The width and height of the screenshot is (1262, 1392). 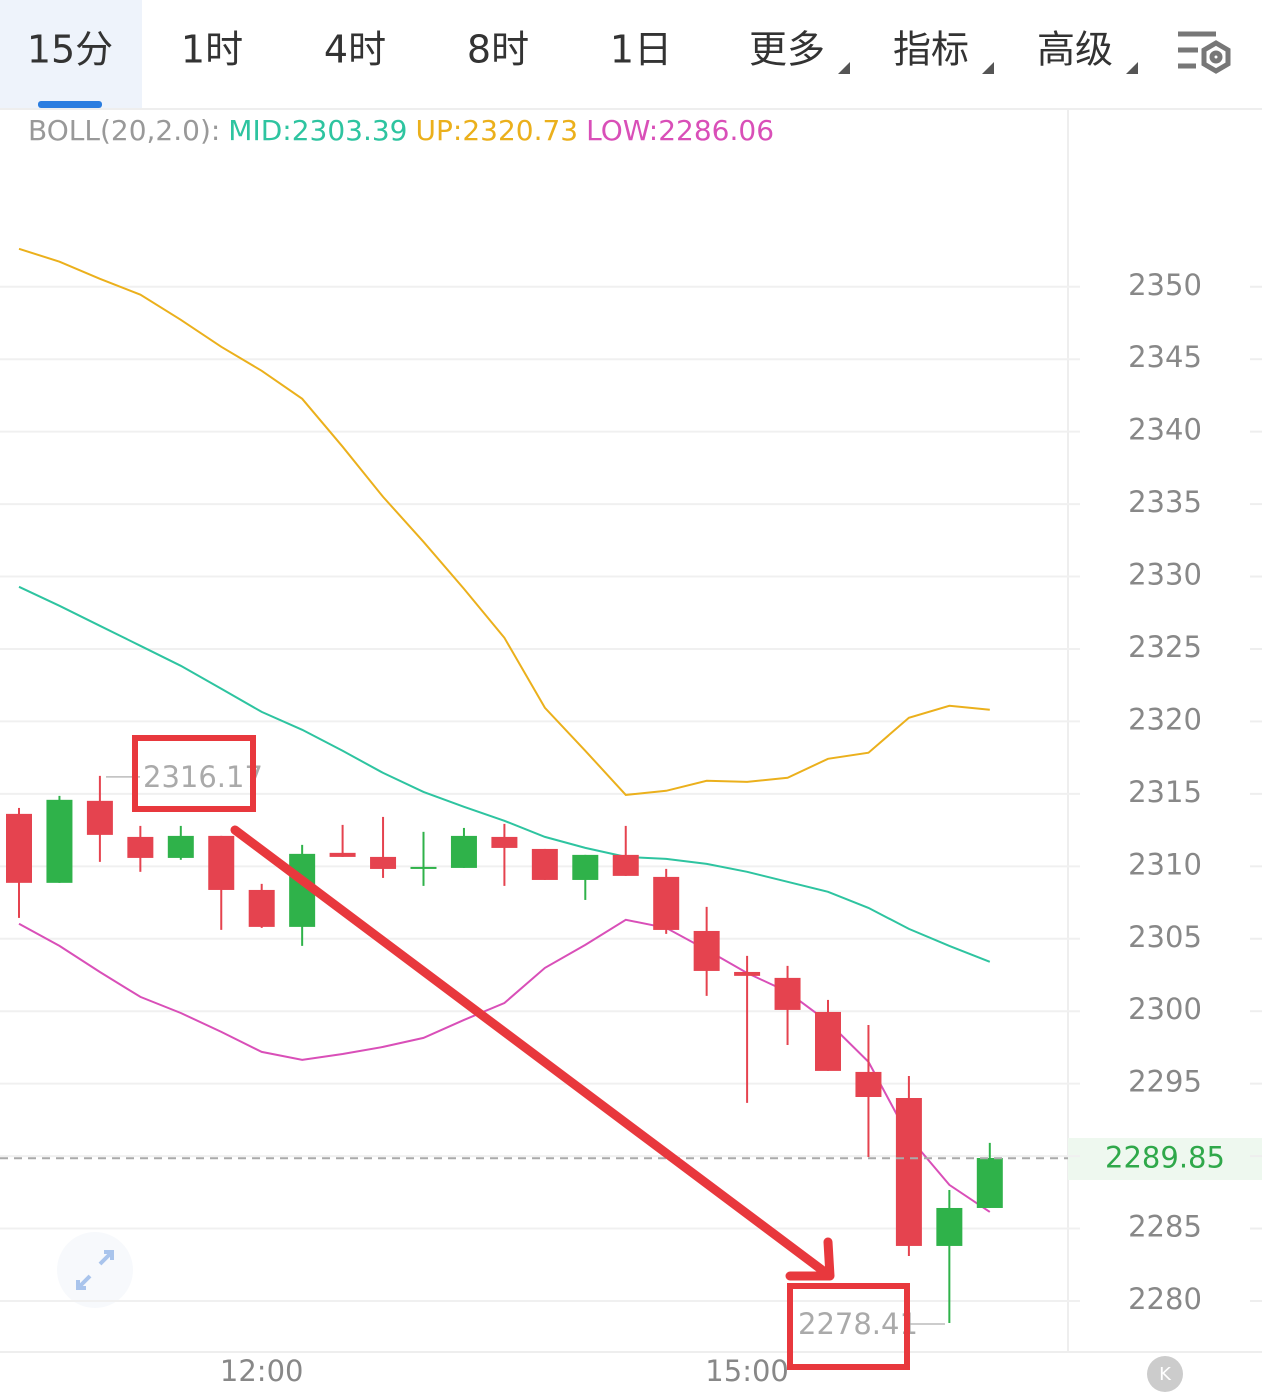 What do you see at coordinates (1165, 430) in the screenshot?
I see `y-tick-label: 2340` at bounding box center [1165, 430].